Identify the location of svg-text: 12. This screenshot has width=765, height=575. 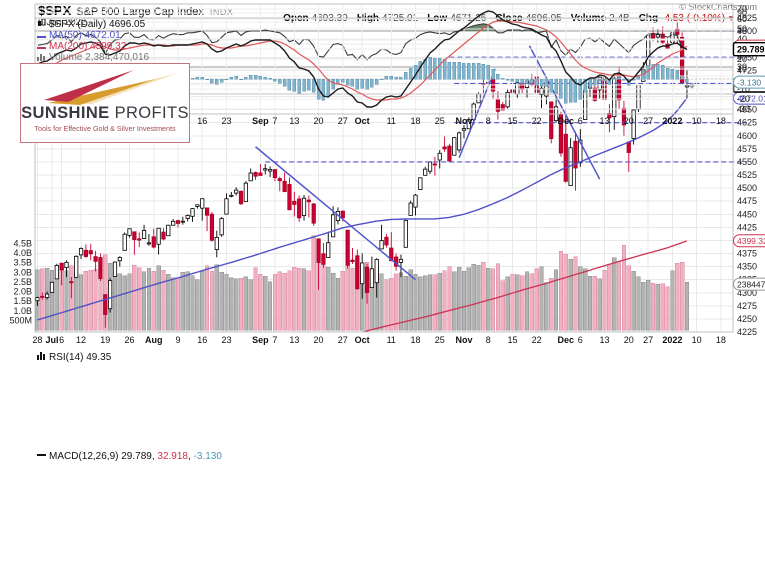
(81, 340).